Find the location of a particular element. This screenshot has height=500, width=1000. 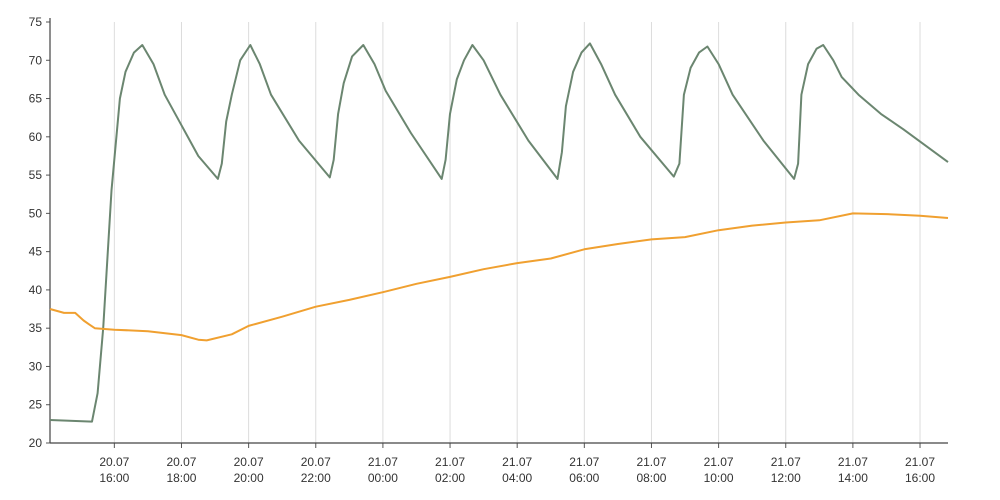

x-tick-time: 18:00 is located at coordinates (181, 478).